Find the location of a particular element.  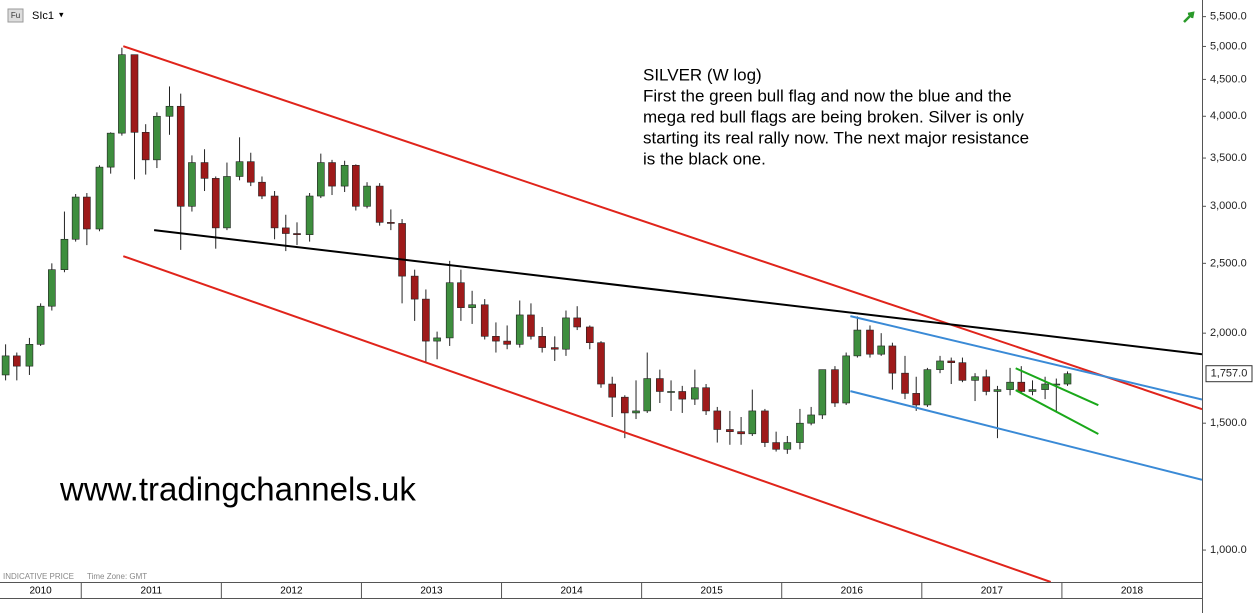

y-tick-label: 2,500.0 is located at coordinates (1228, 263).